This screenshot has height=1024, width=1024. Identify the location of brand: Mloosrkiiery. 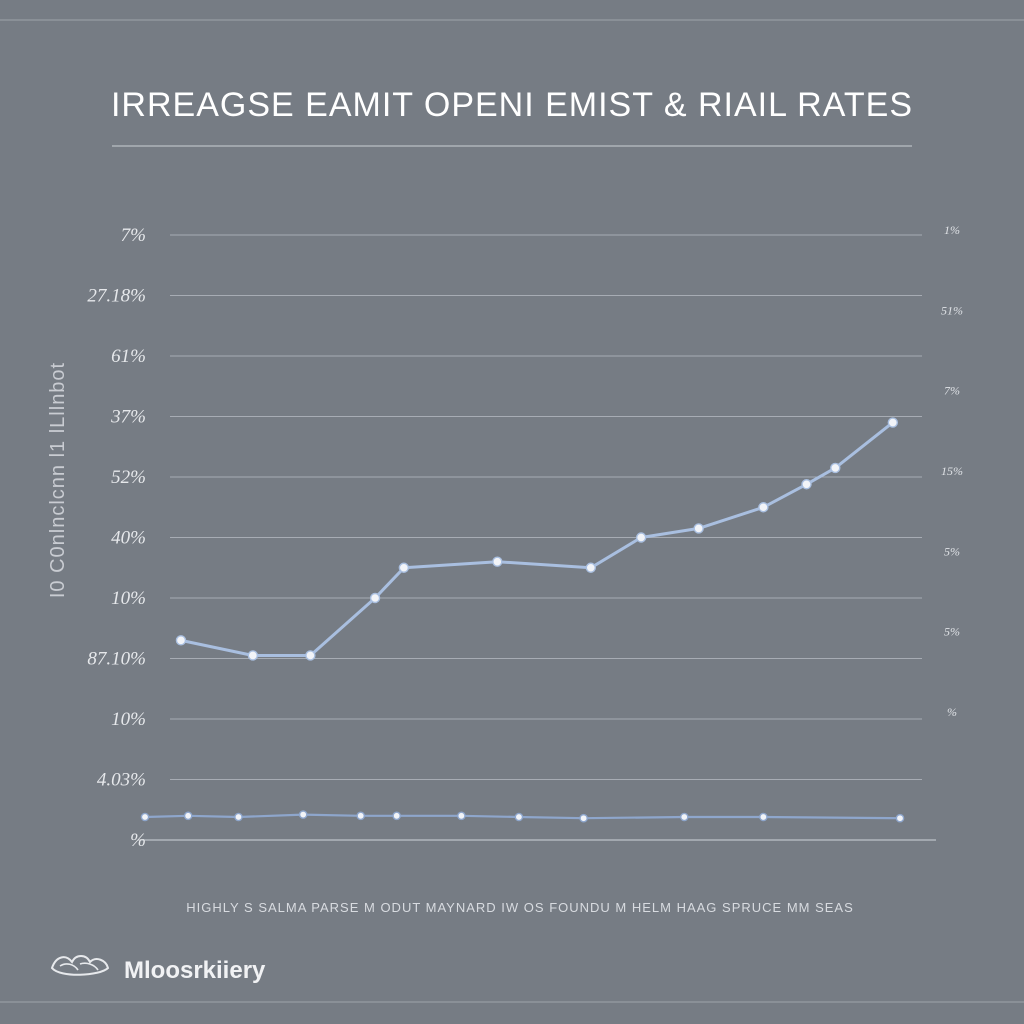
(158, 969).